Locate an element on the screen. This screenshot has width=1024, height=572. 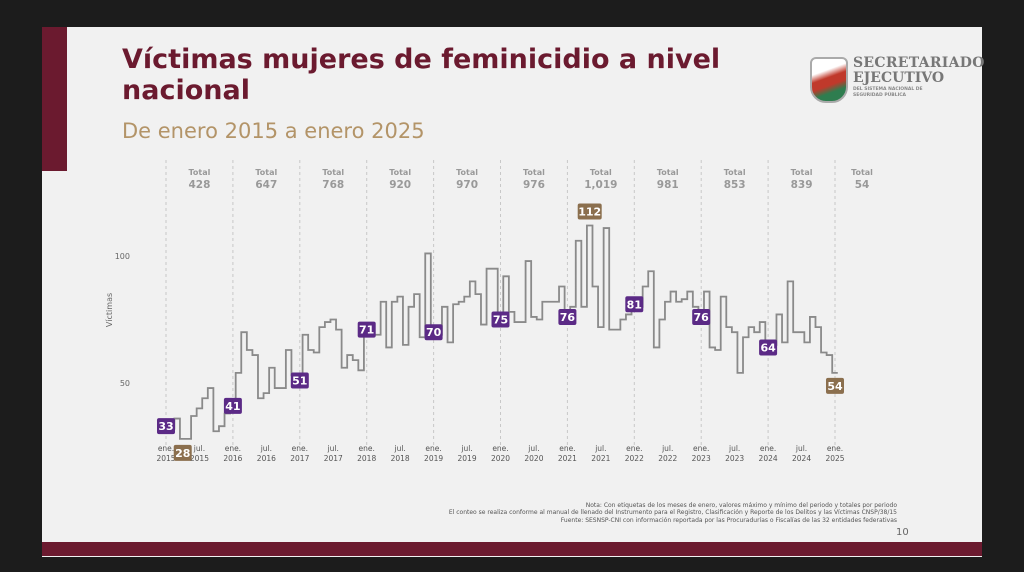
y-tick-label: 50 is located at coordinates (125, 383).